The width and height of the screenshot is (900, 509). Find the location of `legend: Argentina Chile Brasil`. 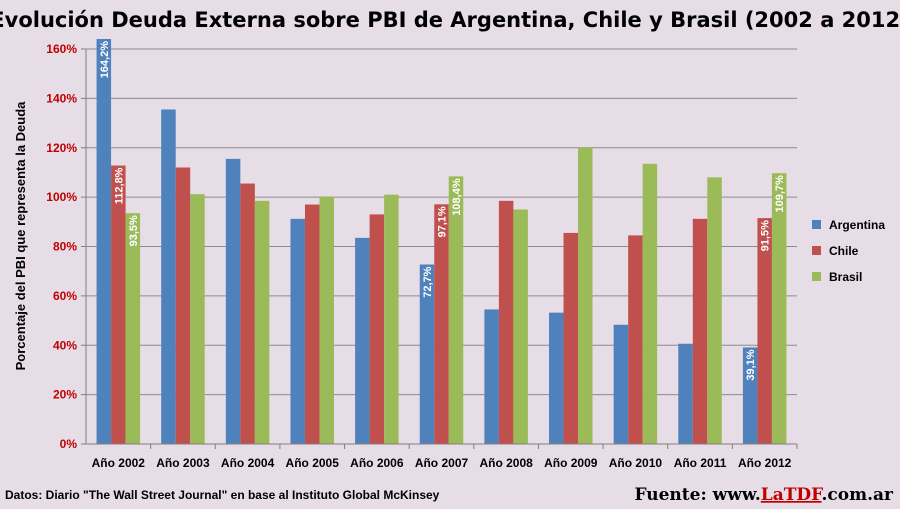

legend: Argentina Chile Brasil is located at coordinates (848, 251).